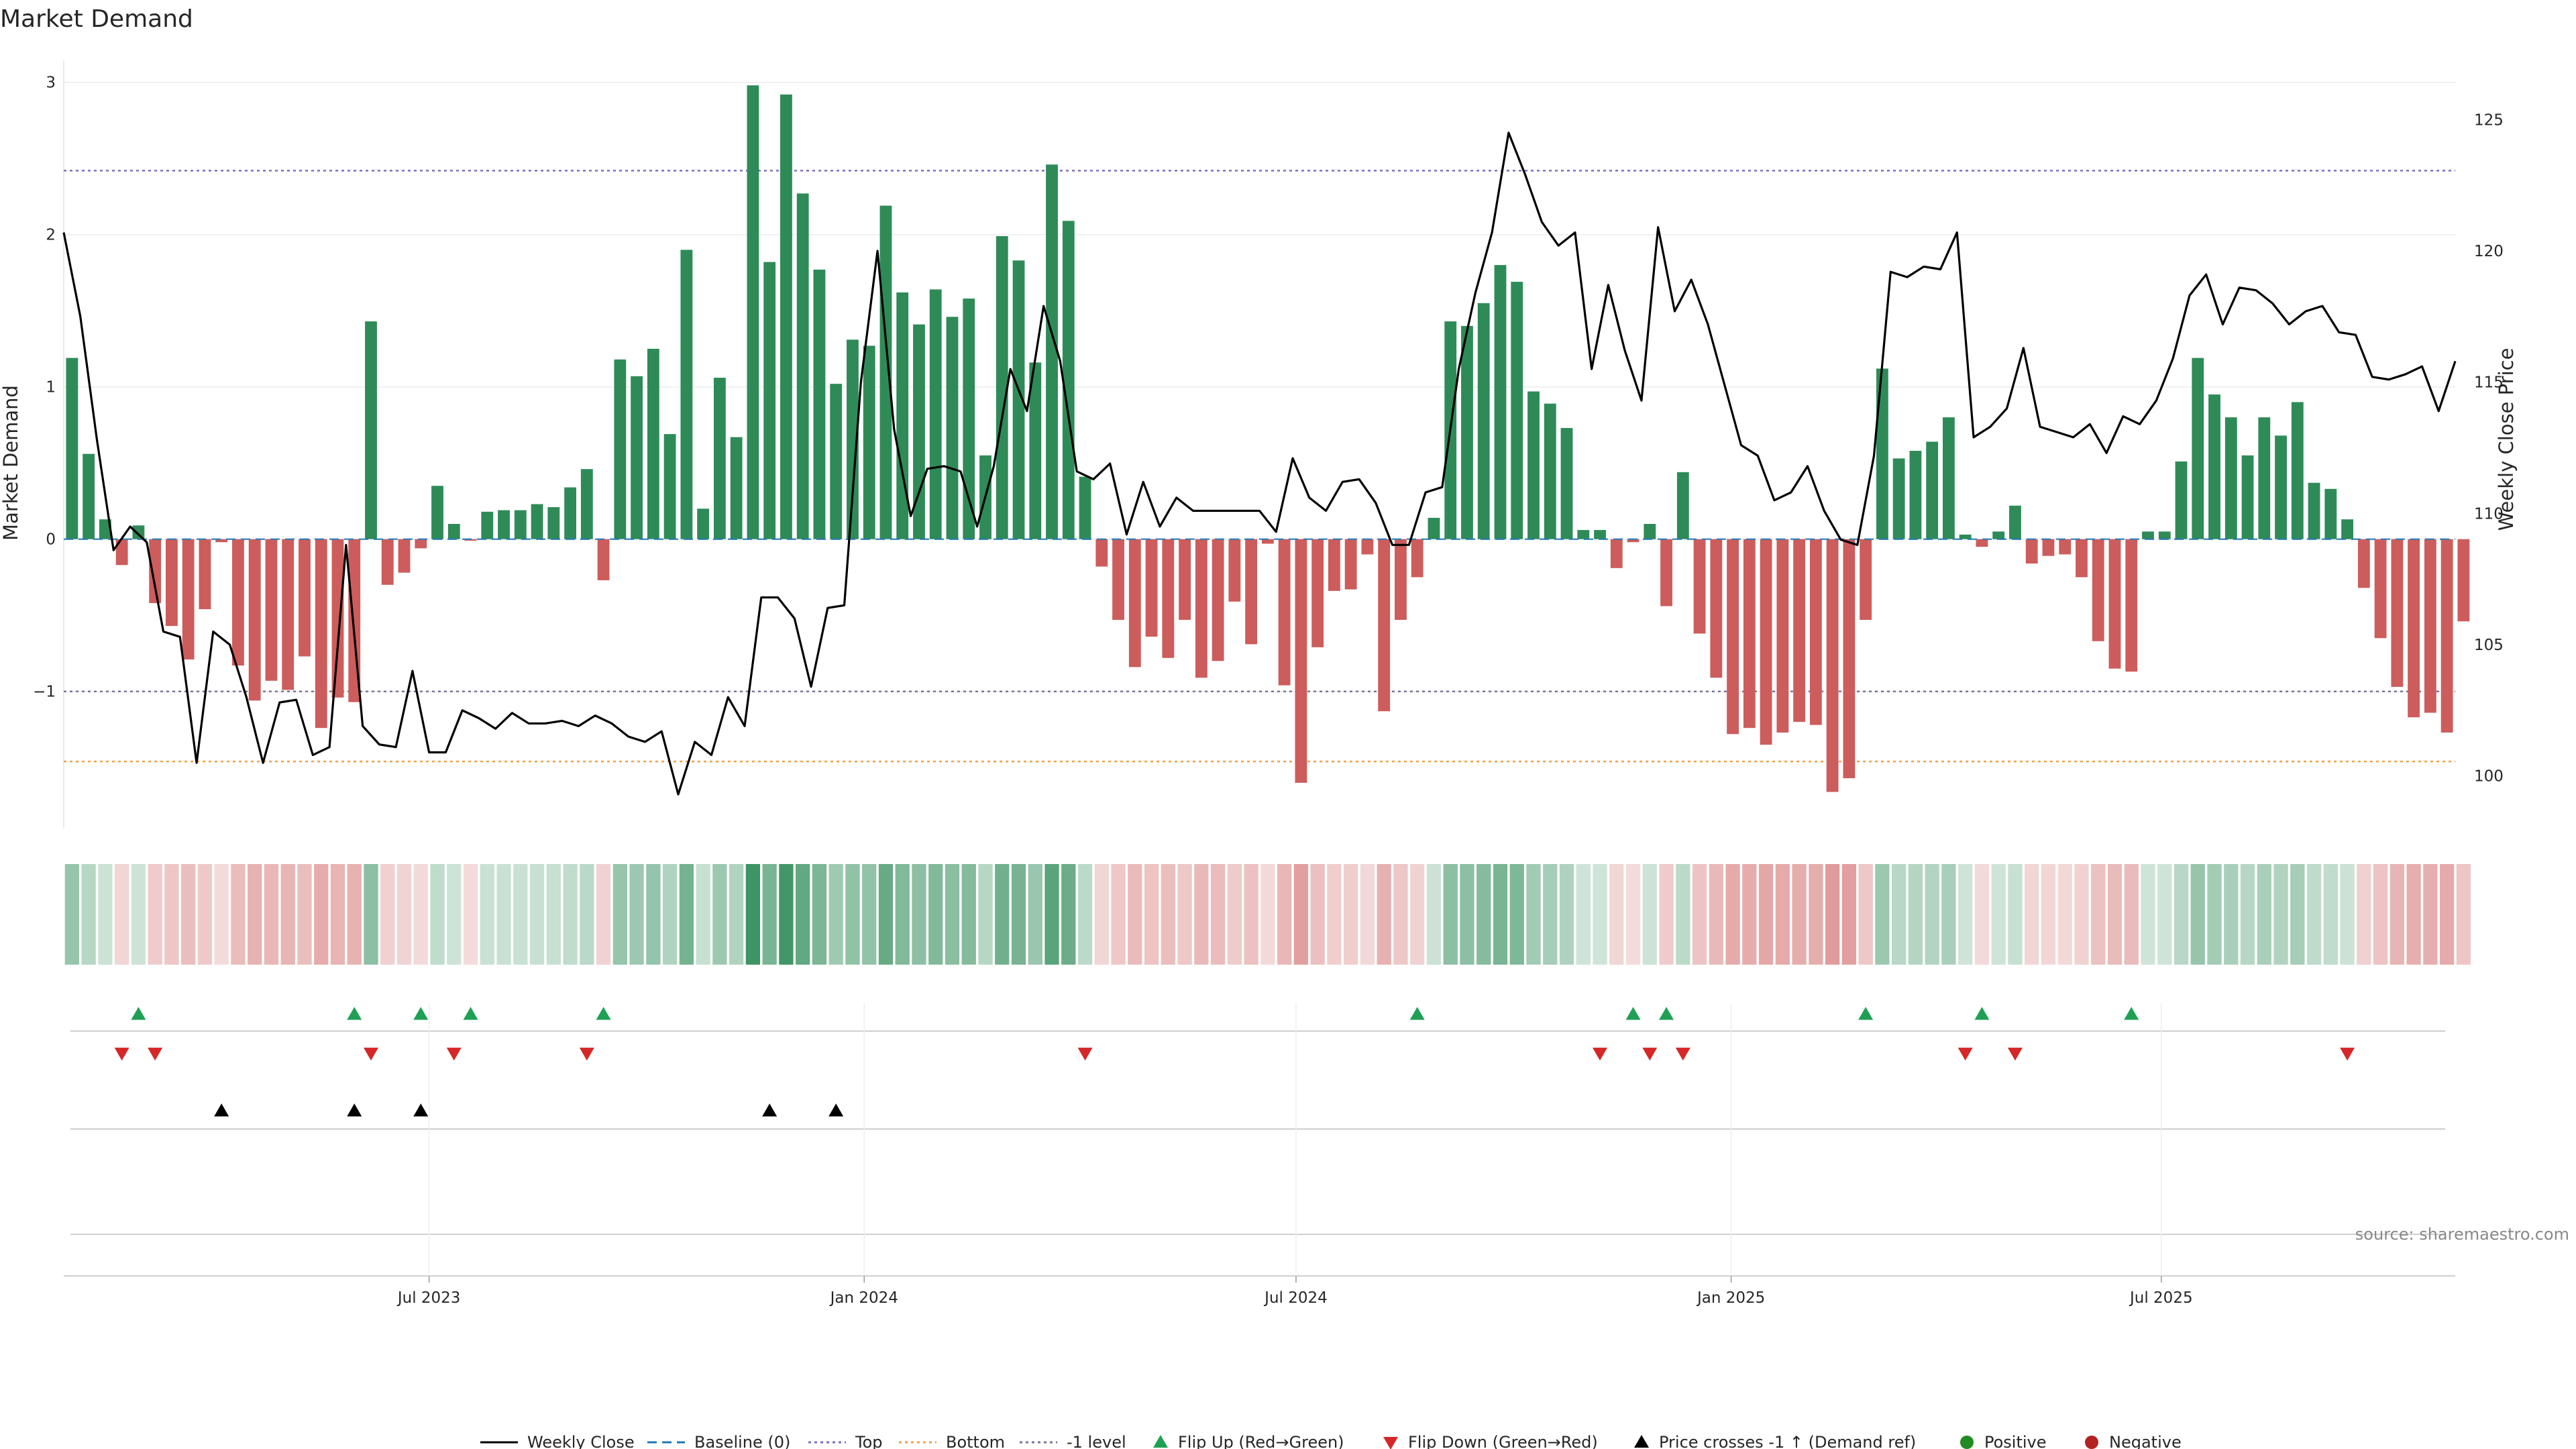 The image size is (2576, 1449). What do you see at coordinates (2489, 251) in the screenshot?
I see `y2-tick-label: 120` at bounding box center [2489, 251].